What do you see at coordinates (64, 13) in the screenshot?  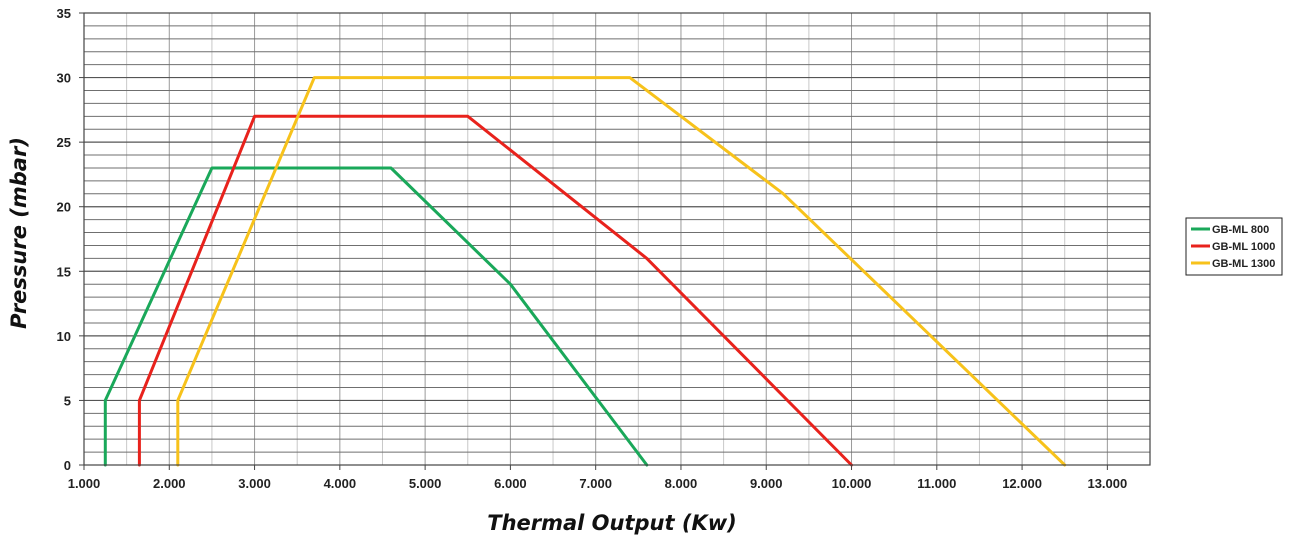 I see `y-tick-label: 35` at bounding box center [64, 13].